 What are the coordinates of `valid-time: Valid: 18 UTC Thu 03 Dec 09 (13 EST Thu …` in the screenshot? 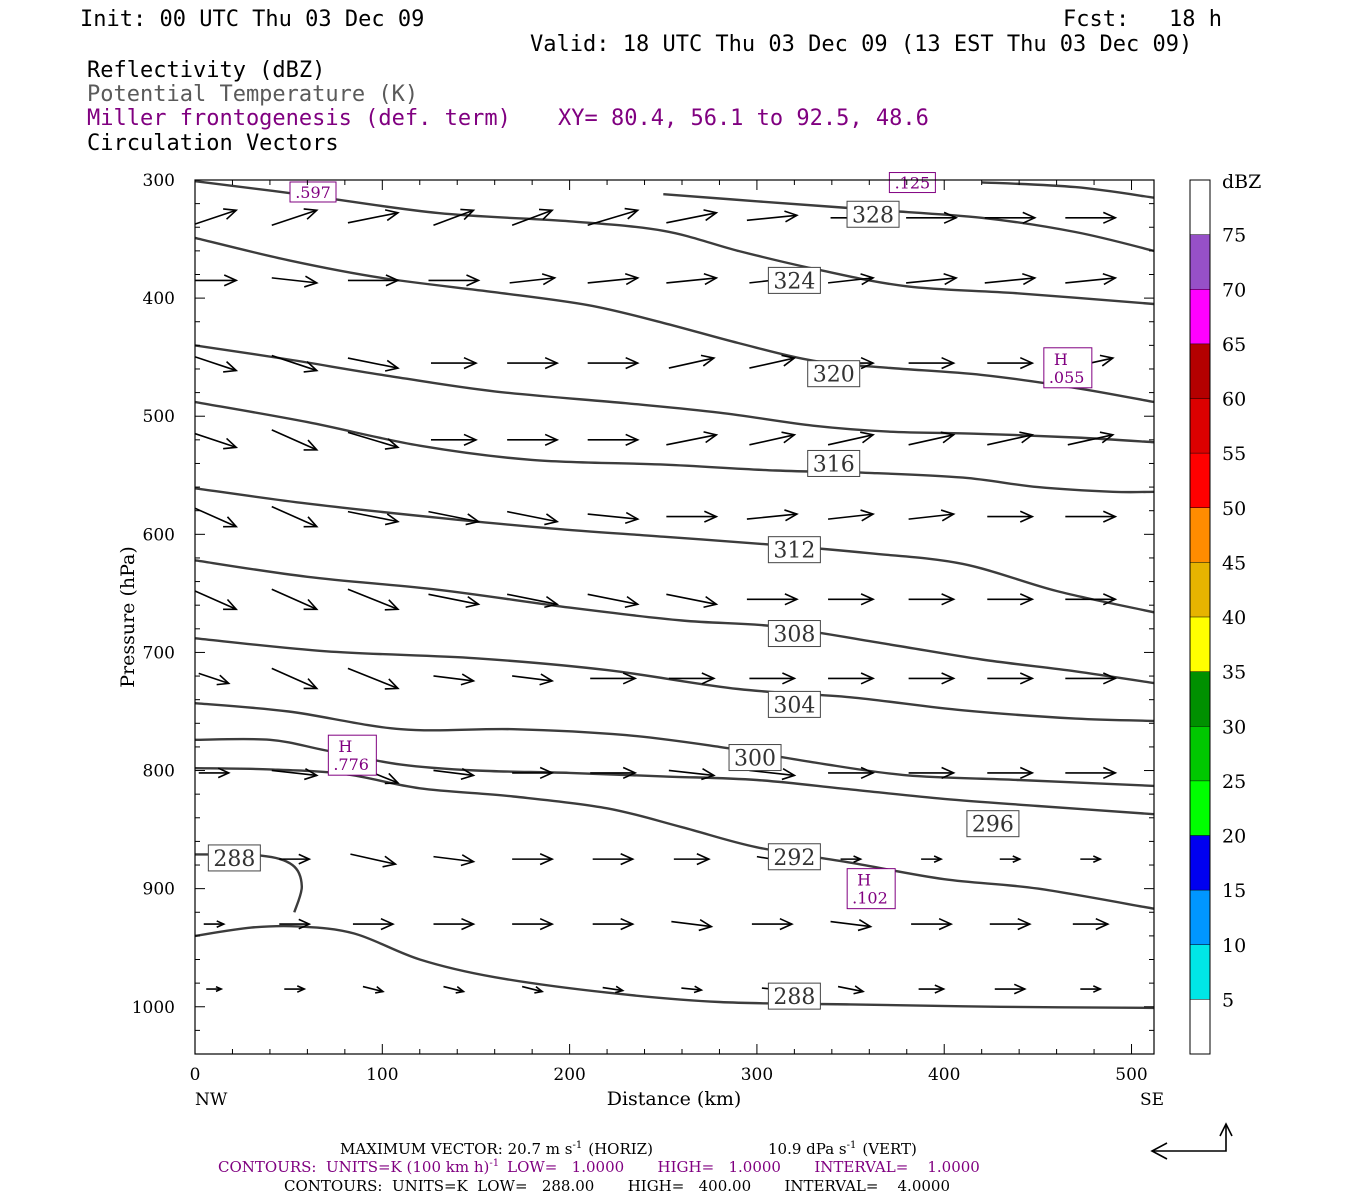 It's located at (861, 44).